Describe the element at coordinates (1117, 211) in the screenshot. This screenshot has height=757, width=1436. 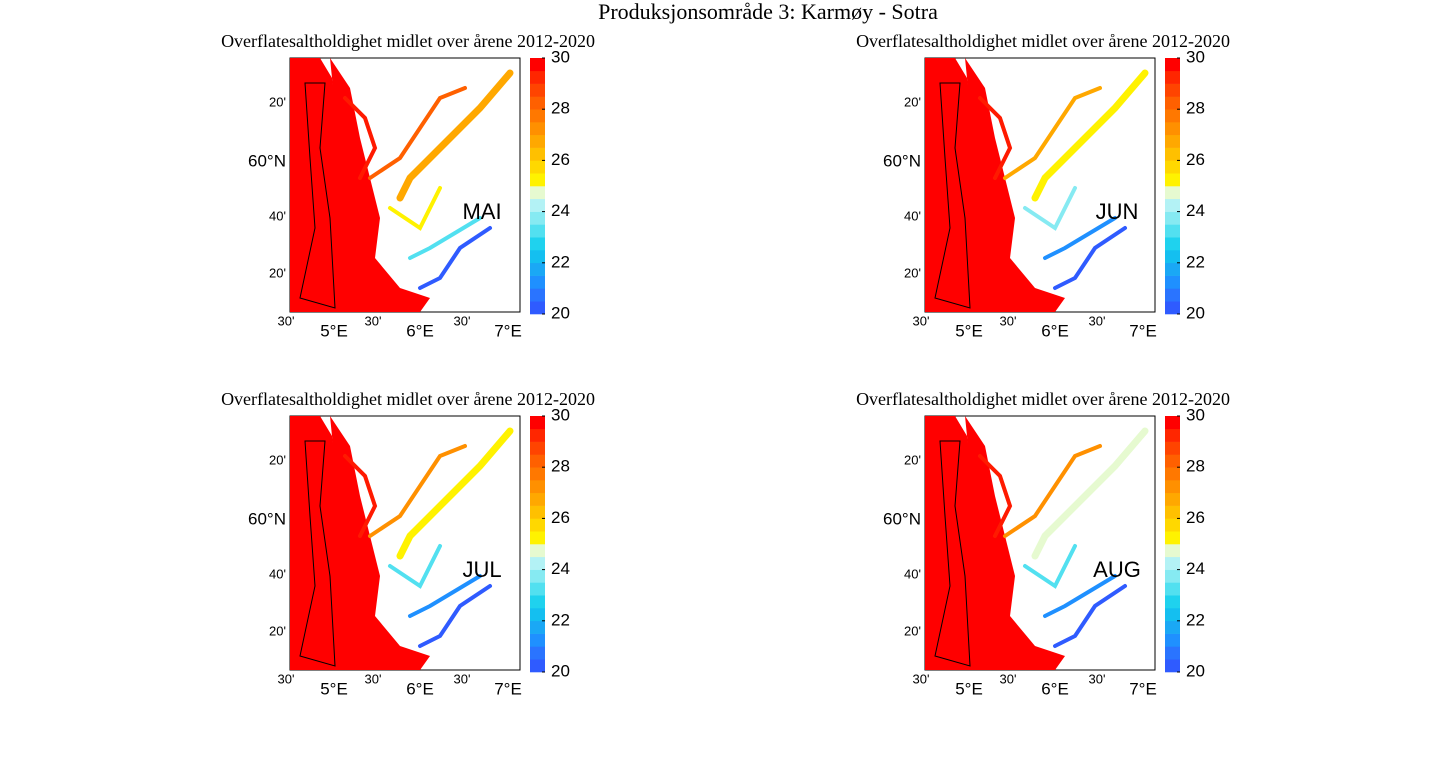
I see `month-label: JUN` at that location.